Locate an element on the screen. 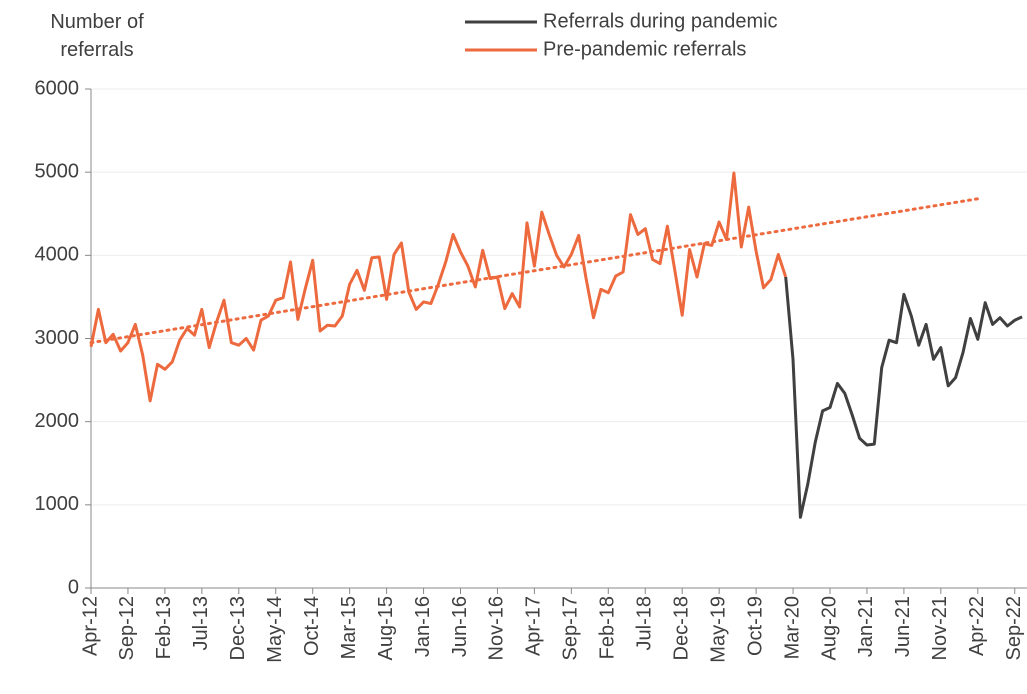  x-tick-label: Aug-15 is located at coordinates (386, 628).